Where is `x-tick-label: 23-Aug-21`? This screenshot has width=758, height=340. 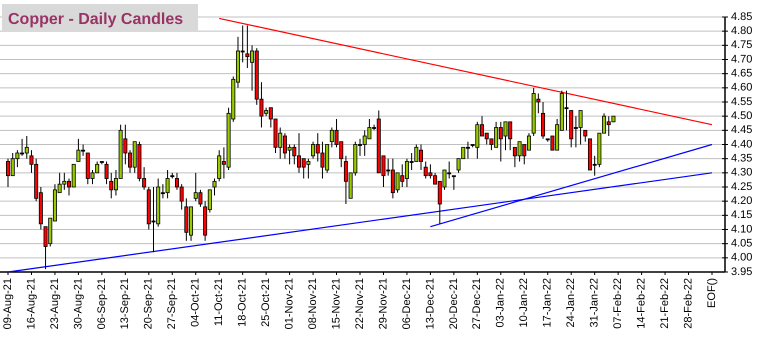
x-tick-label: 23-Aug-21 is located at coordinates (54, 304).